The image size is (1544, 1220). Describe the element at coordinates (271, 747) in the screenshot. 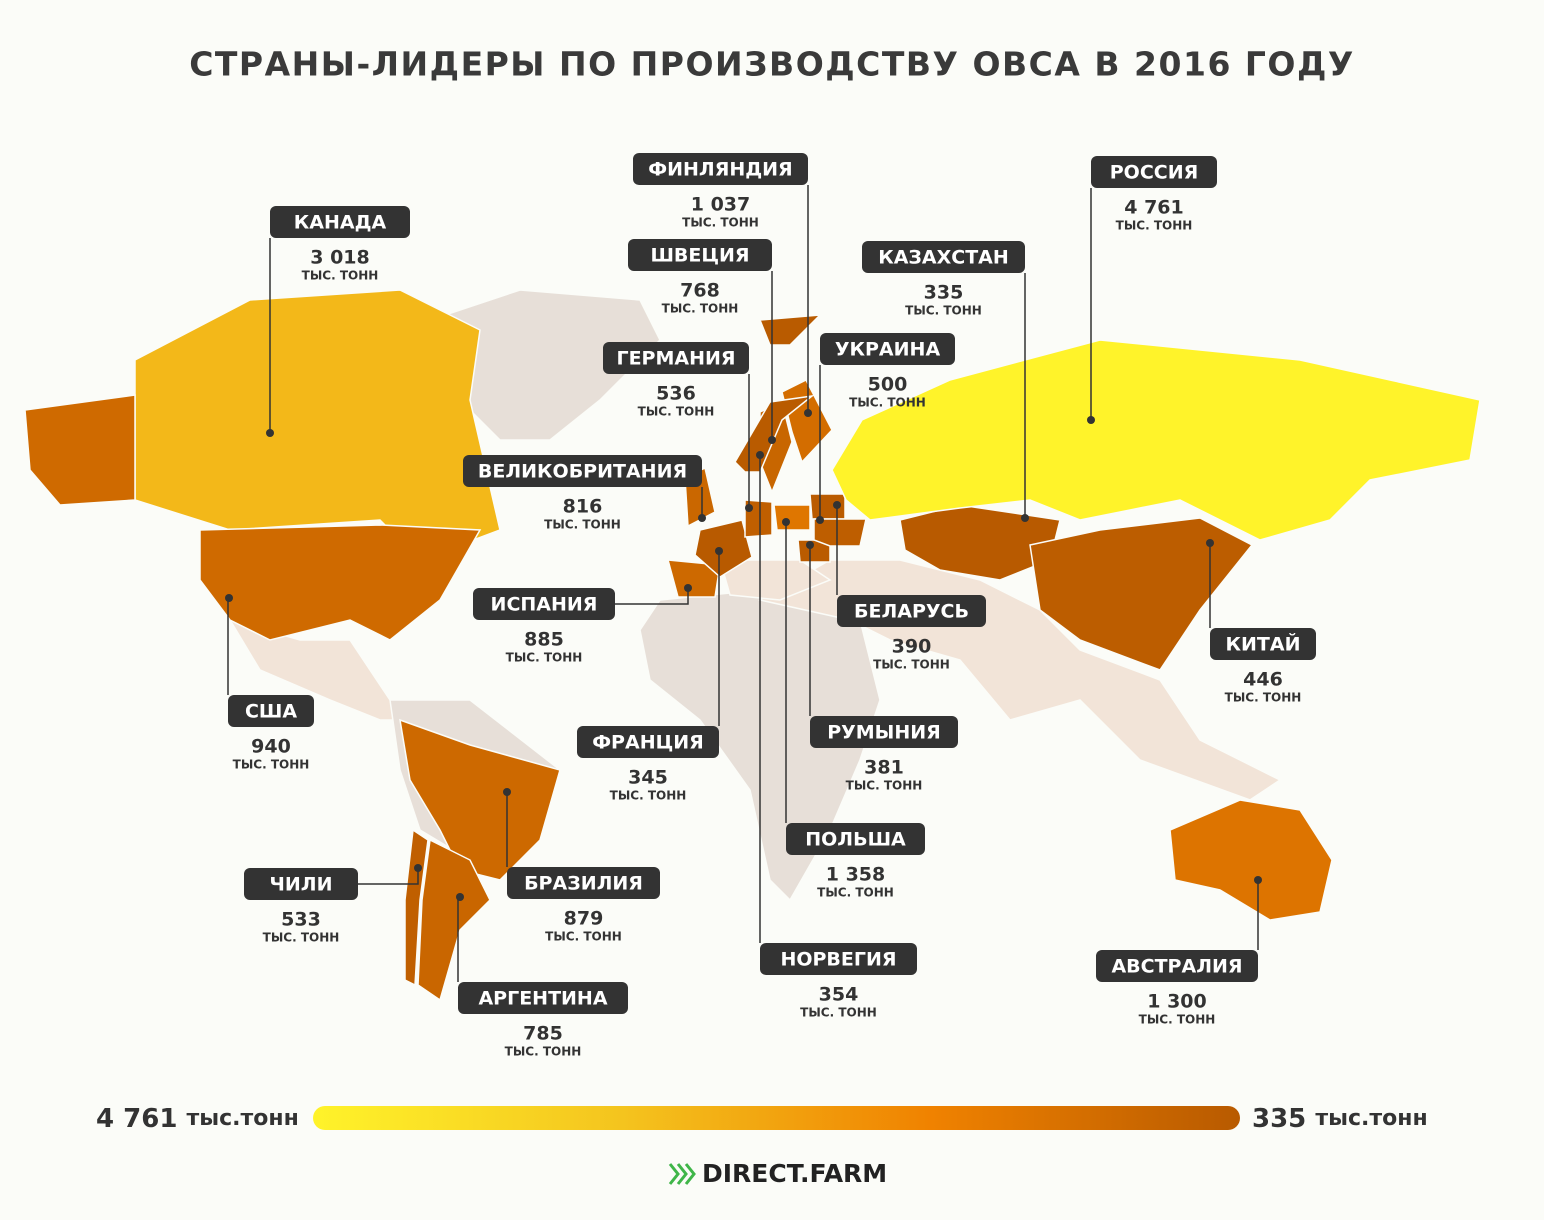

I see `country-value: 940` at that location.